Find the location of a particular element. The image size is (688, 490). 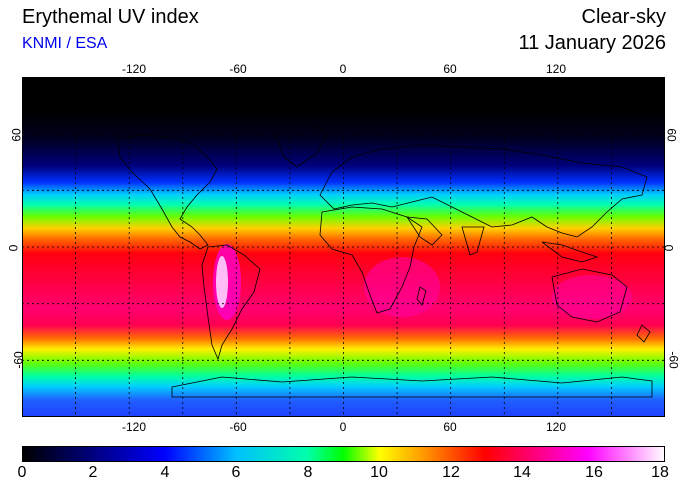

top-lon-tick: -60 is located at coordinates (238, 69).